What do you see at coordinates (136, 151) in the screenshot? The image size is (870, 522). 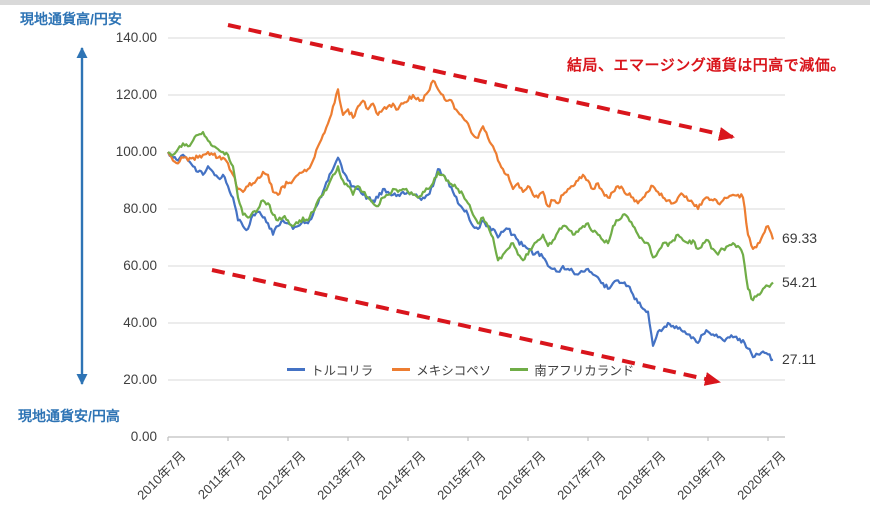 I see `y-tick-label: 100.00` at bounding box center [136, 151].